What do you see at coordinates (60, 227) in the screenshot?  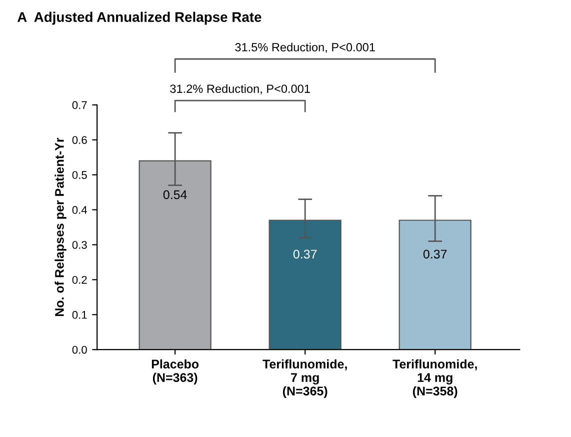 I see `y-axis-title: No. of Relapses per Patient-Yr` at bounding box center [60, 227].